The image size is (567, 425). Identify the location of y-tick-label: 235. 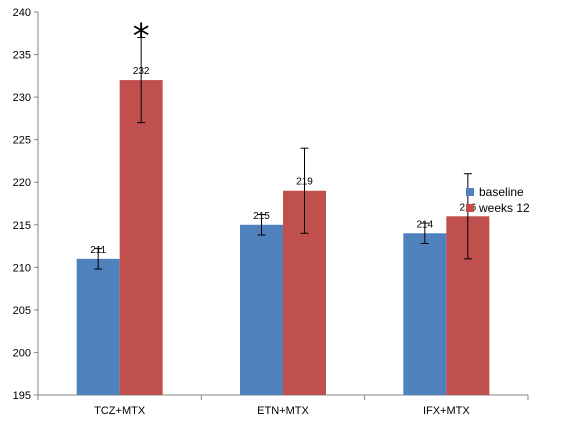
(22, 56).